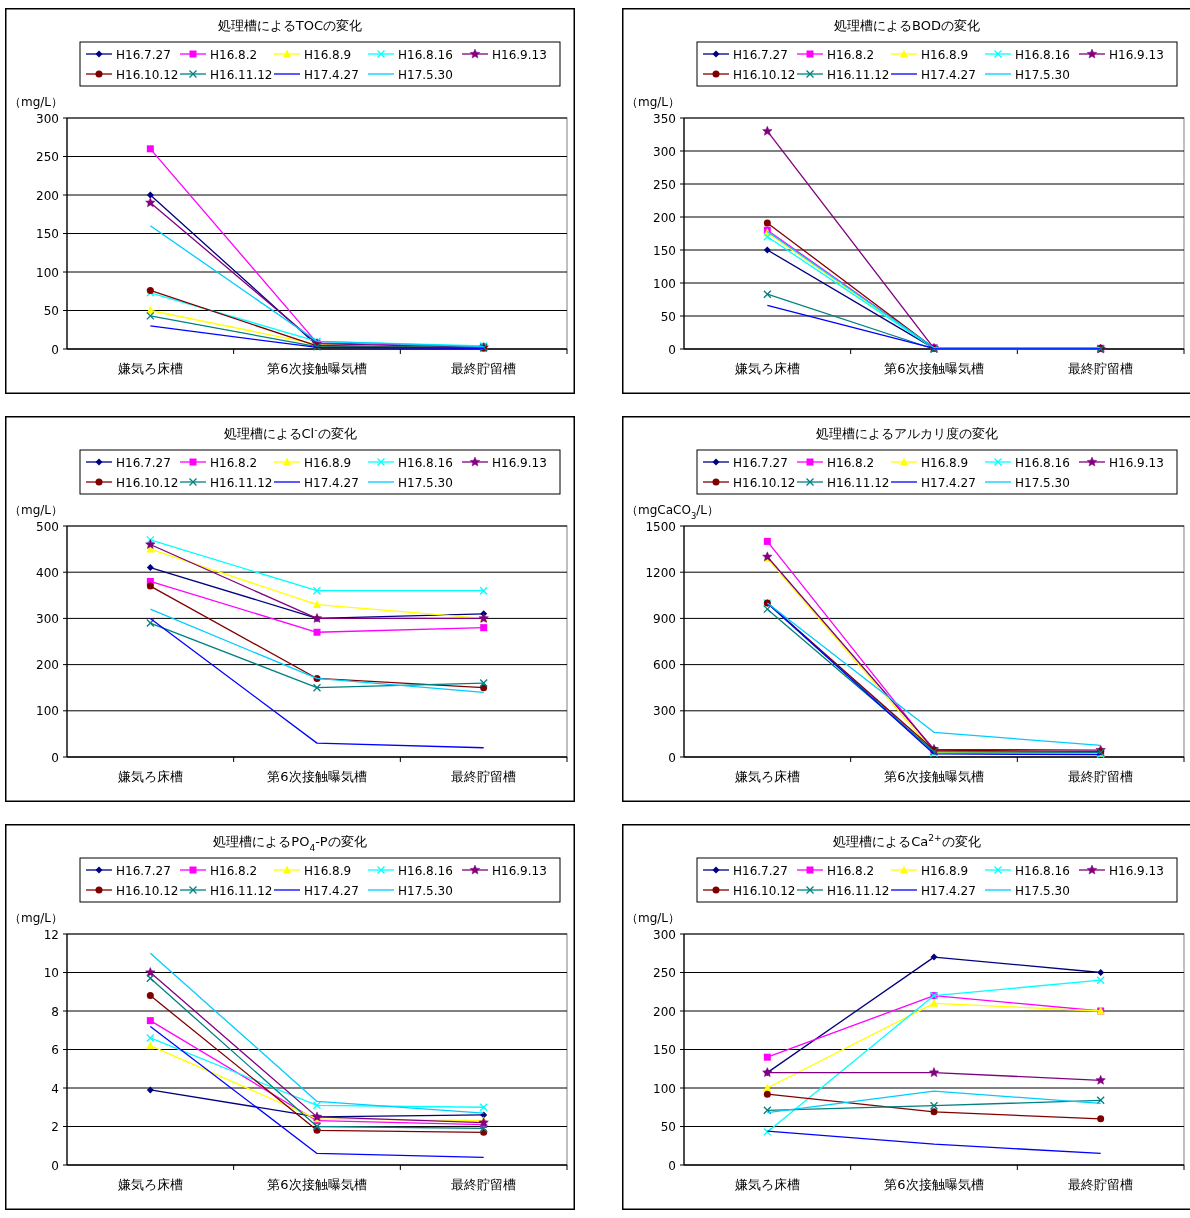  Describe the element at coordinates (55, 1088) in the screenshot. I see `y-tick-label: 4` at that location.